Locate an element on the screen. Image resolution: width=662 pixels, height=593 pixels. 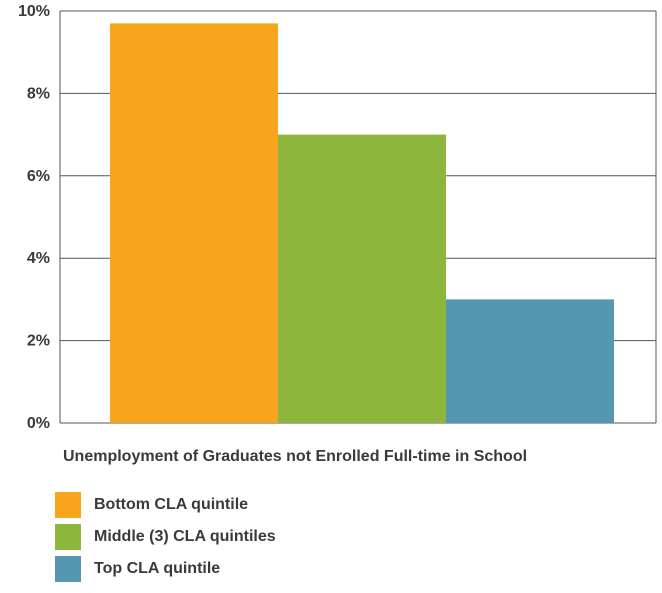
legend-item-top: Top CLA quintile is located at coordinates (165, 569).